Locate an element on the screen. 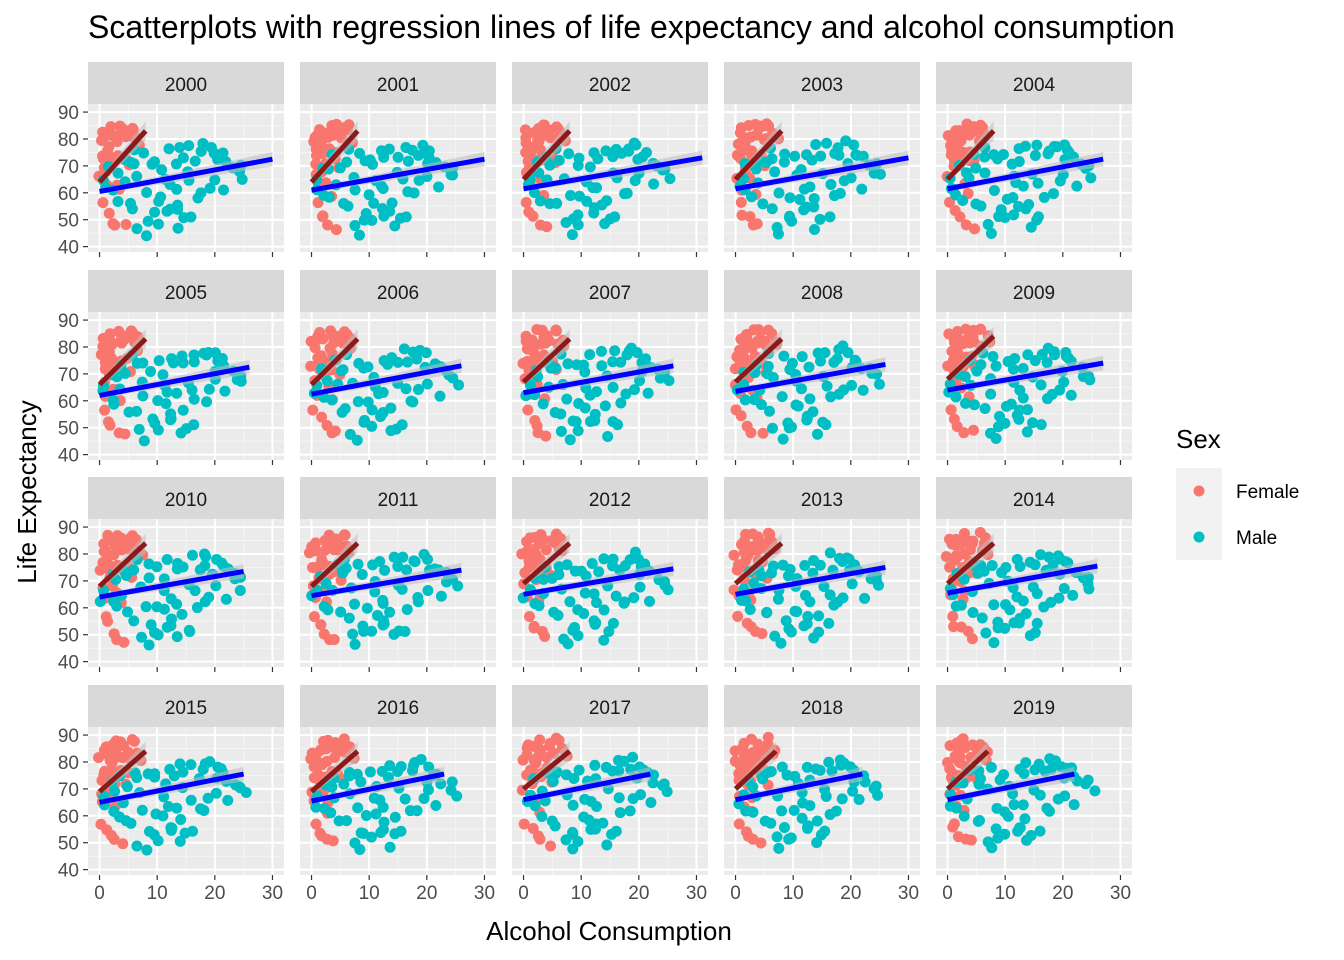  facet-strip-label: 2010 is located at coordinates (186, 500).